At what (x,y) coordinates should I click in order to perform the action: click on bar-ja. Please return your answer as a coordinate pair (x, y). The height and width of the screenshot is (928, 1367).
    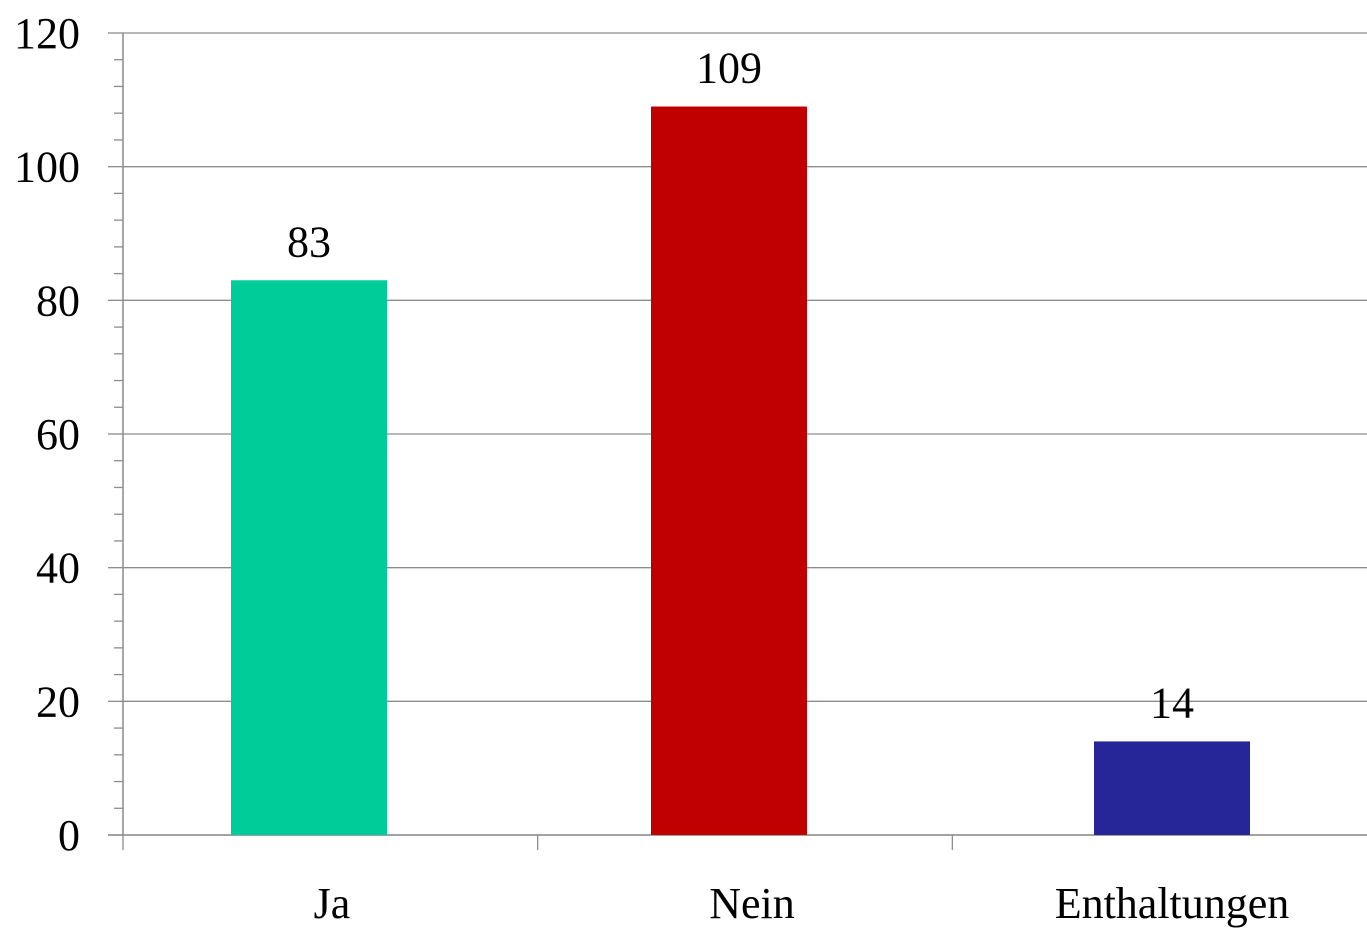
    Looking at the image, I should click on (309, 557).